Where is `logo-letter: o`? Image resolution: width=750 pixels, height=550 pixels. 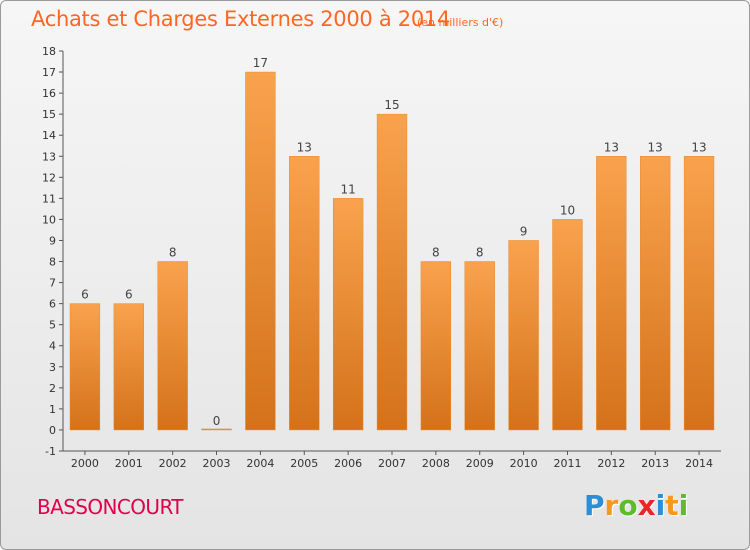
logo-letter: o is located at coordinates (628, 505).